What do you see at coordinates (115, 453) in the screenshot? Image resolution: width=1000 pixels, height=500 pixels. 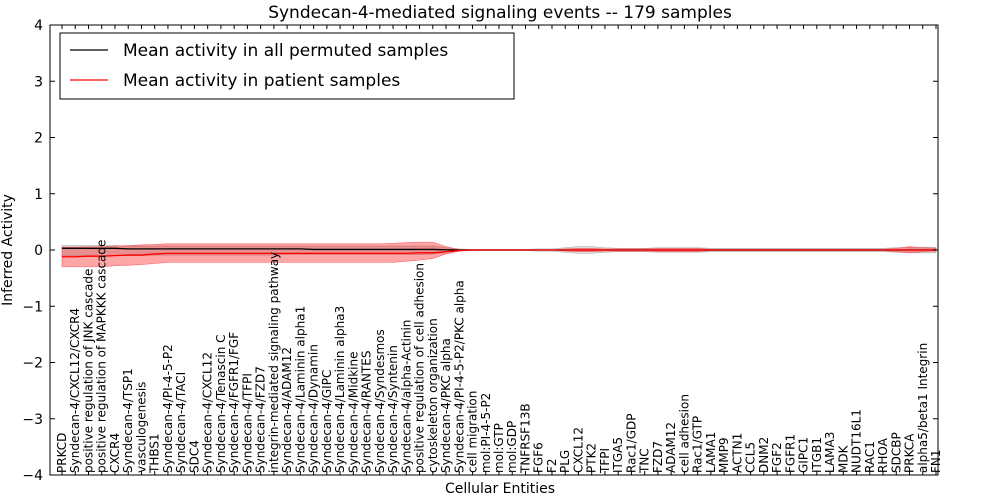 I see `category-label: CXCR4` at bounding box center [115, 453].